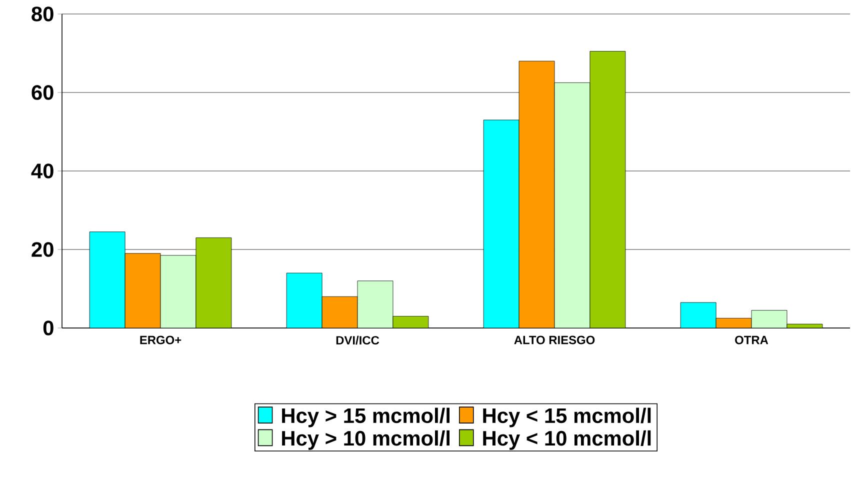 The width and height of the screenshot is (851, 497). I want to click on y-tick-label: 0, so click(48, 328).